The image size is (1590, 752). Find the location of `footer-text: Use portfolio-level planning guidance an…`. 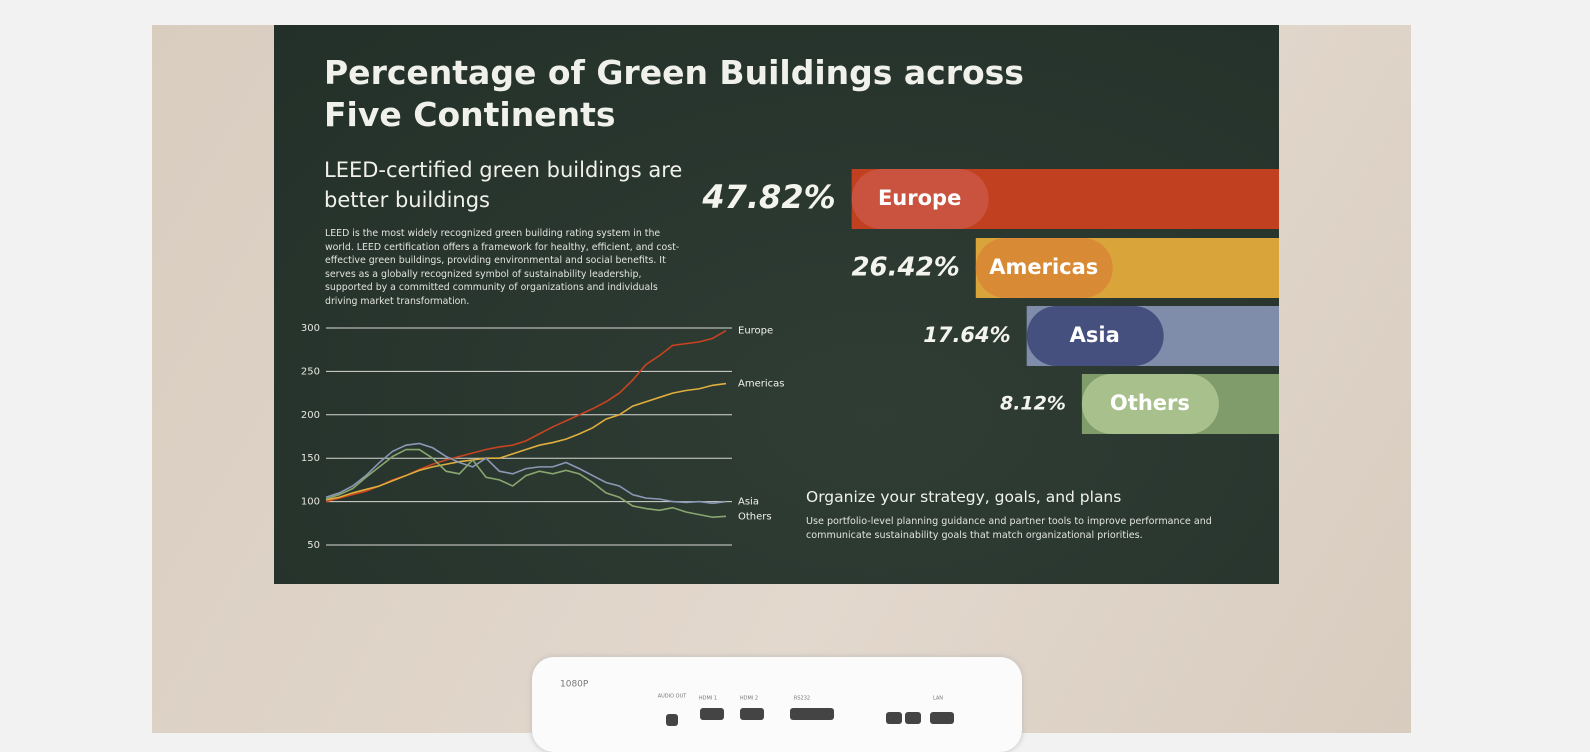

footer-text: Use portfolio-level planning guidance an… is located at coordinates (1009, 528).